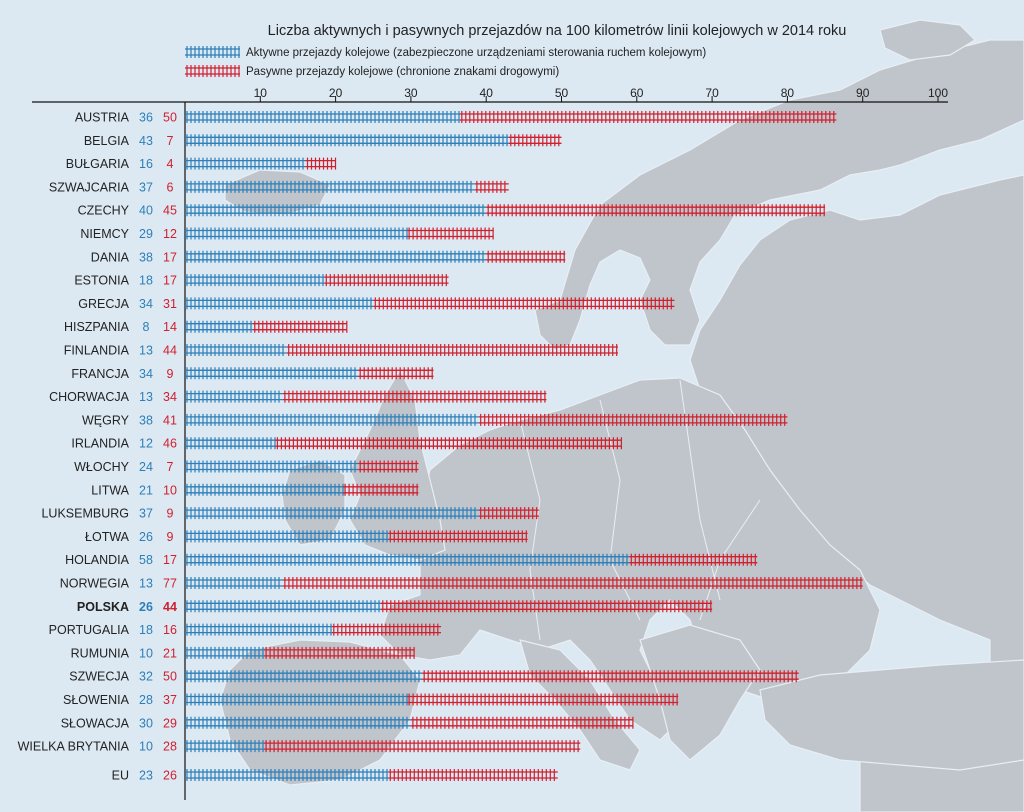  What do you see at coordinates (170, 723) in the screenshot?
I see `value-label-passive: 29` at bounding box center [170, 723].